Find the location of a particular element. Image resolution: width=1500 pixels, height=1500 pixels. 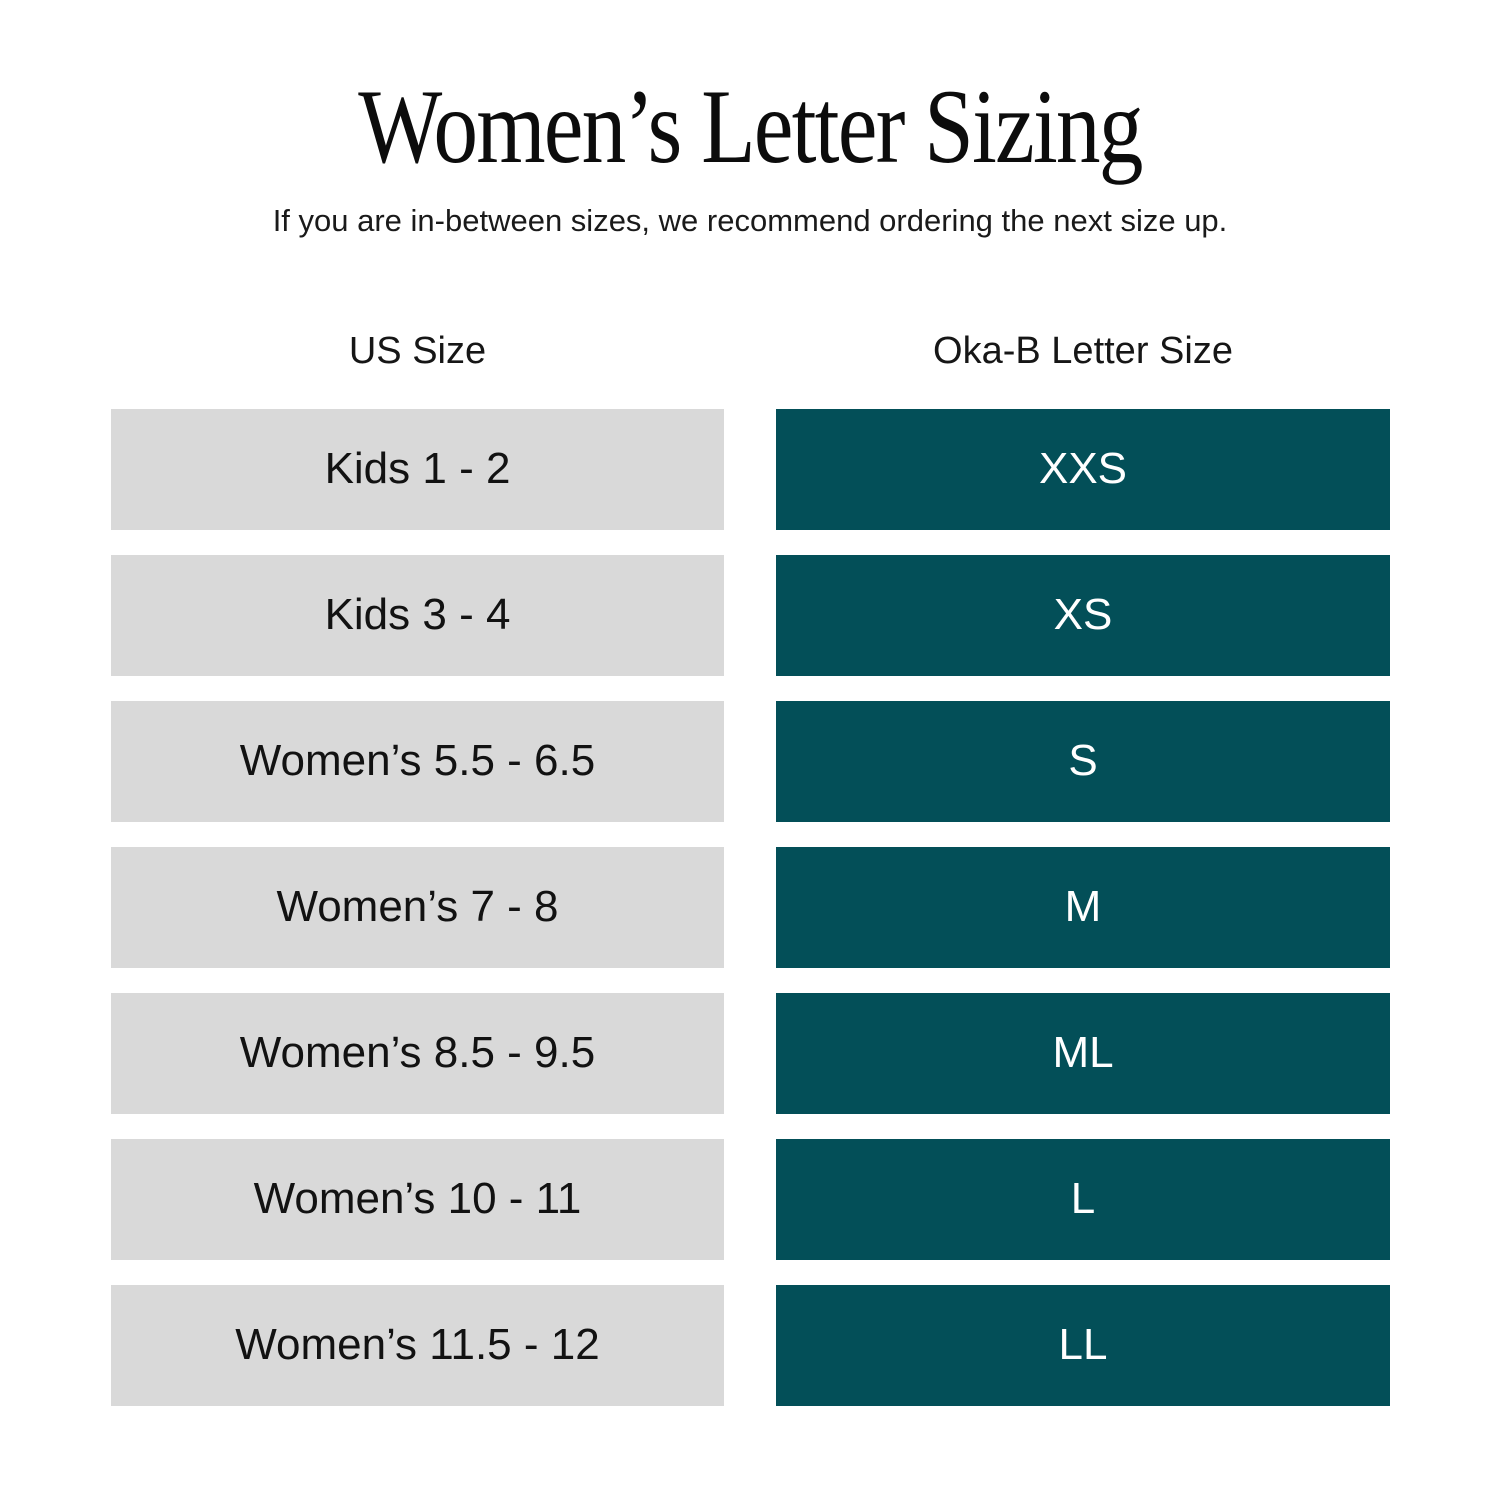

letter-size-cell: XXS is located at coordinates (1083, 469).